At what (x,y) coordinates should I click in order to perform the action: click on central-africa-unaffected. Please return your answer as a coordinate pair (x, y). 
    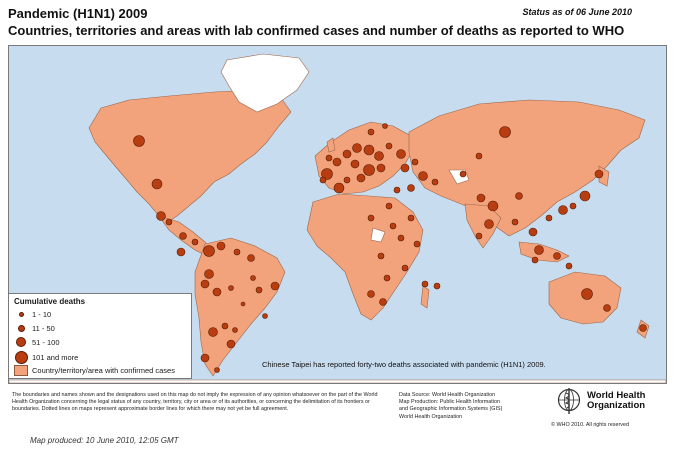
    Looking at the image, I should click on (378, 235).